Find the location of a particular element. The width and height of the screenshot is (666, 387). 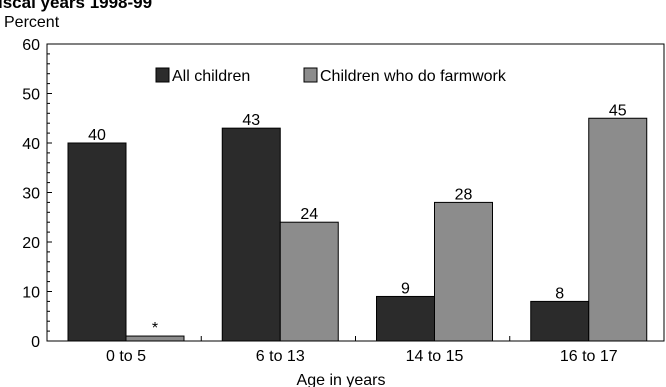

y-tick-label: 0 is located at coordinates (35, 342).